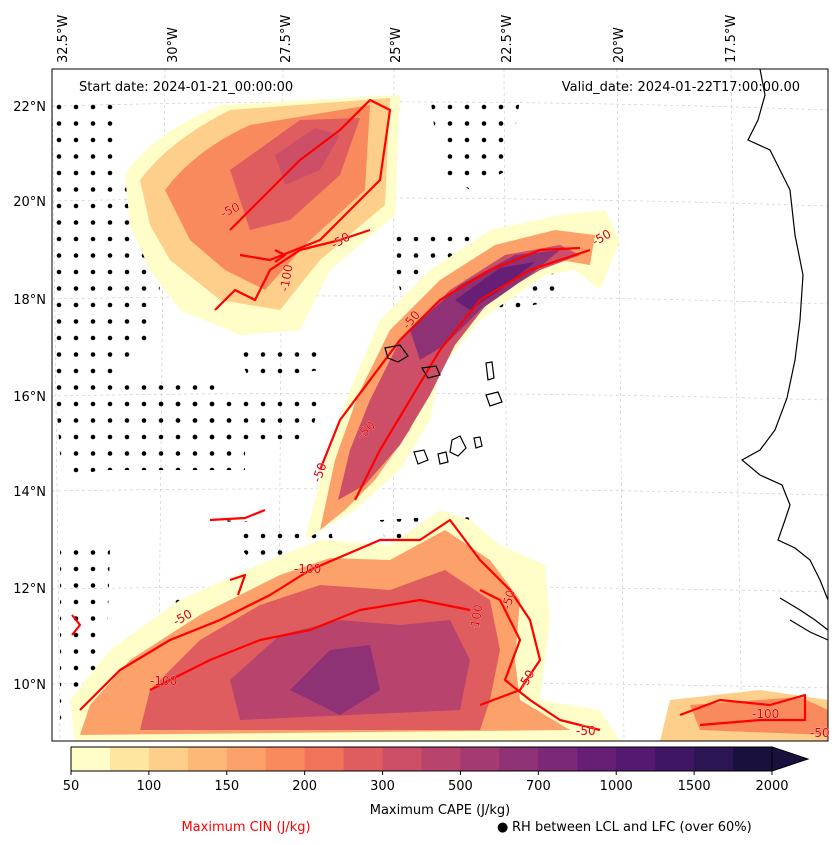  What do you see at coordinates (71, 786) in the screenshot?
I see `colorbar-tick-label: 50` at bounding box center [71, 786].